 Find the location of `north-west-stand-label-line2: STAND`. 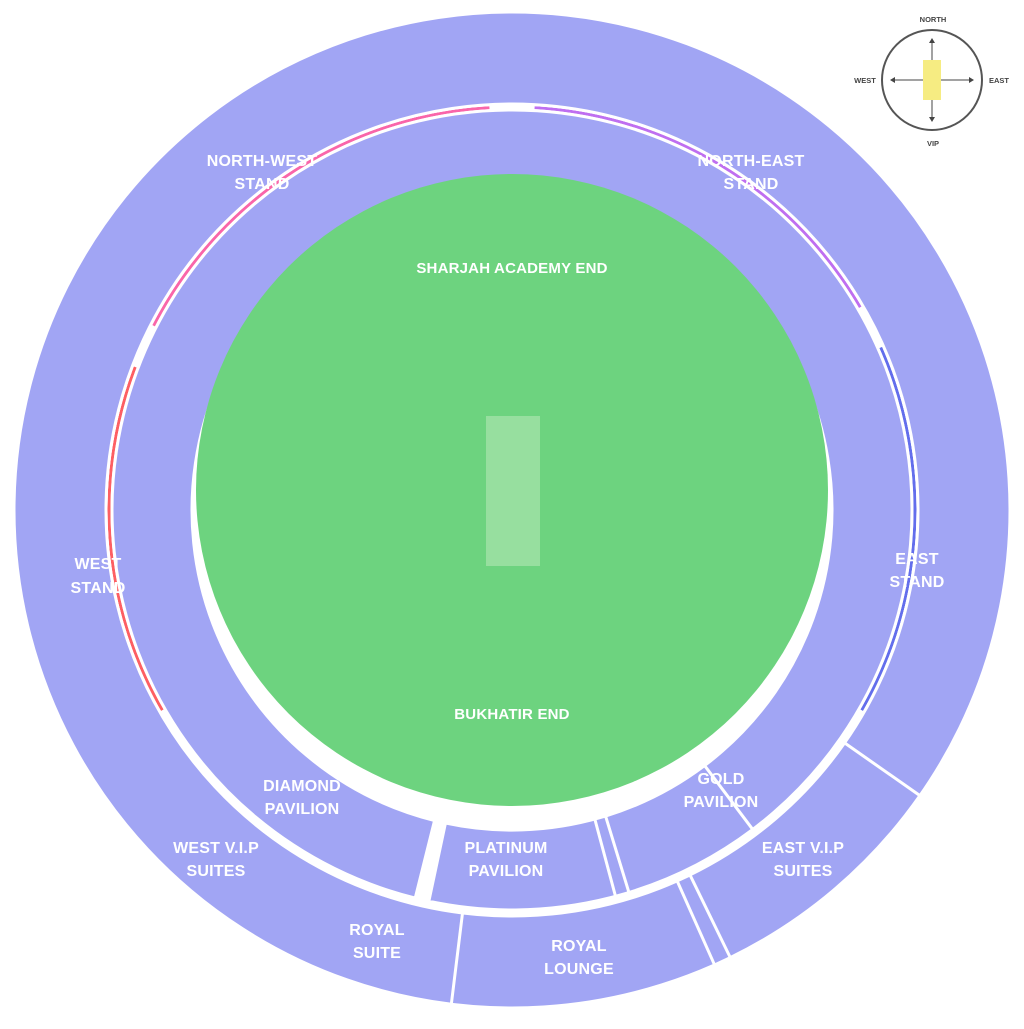

north-west-stand-label-line2: STAND is located at coordinates (262, 184).